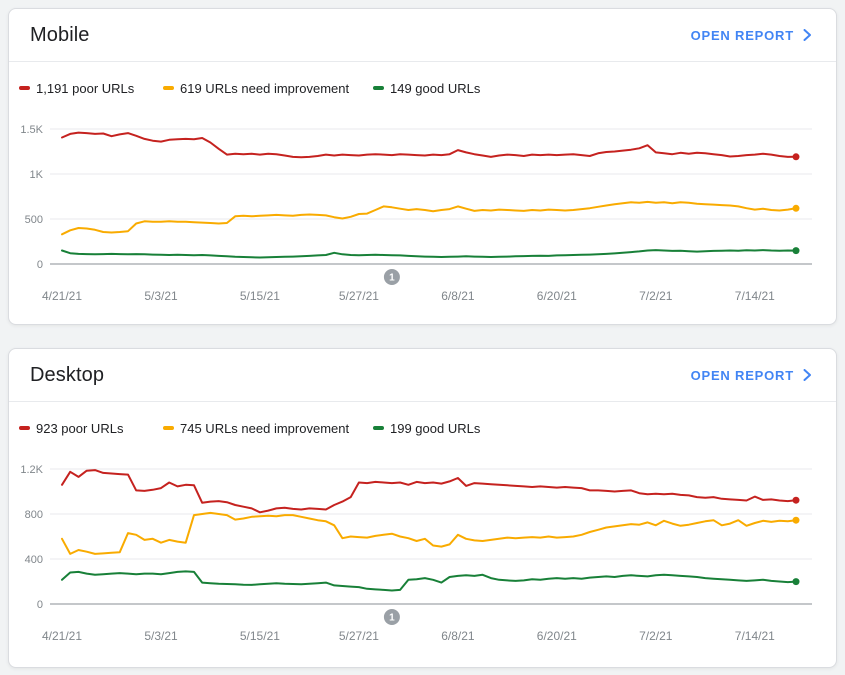 This screenshot has width=845, height=675. I want to click on legend-item: 745 URLs need improvement, so click(268, 428).